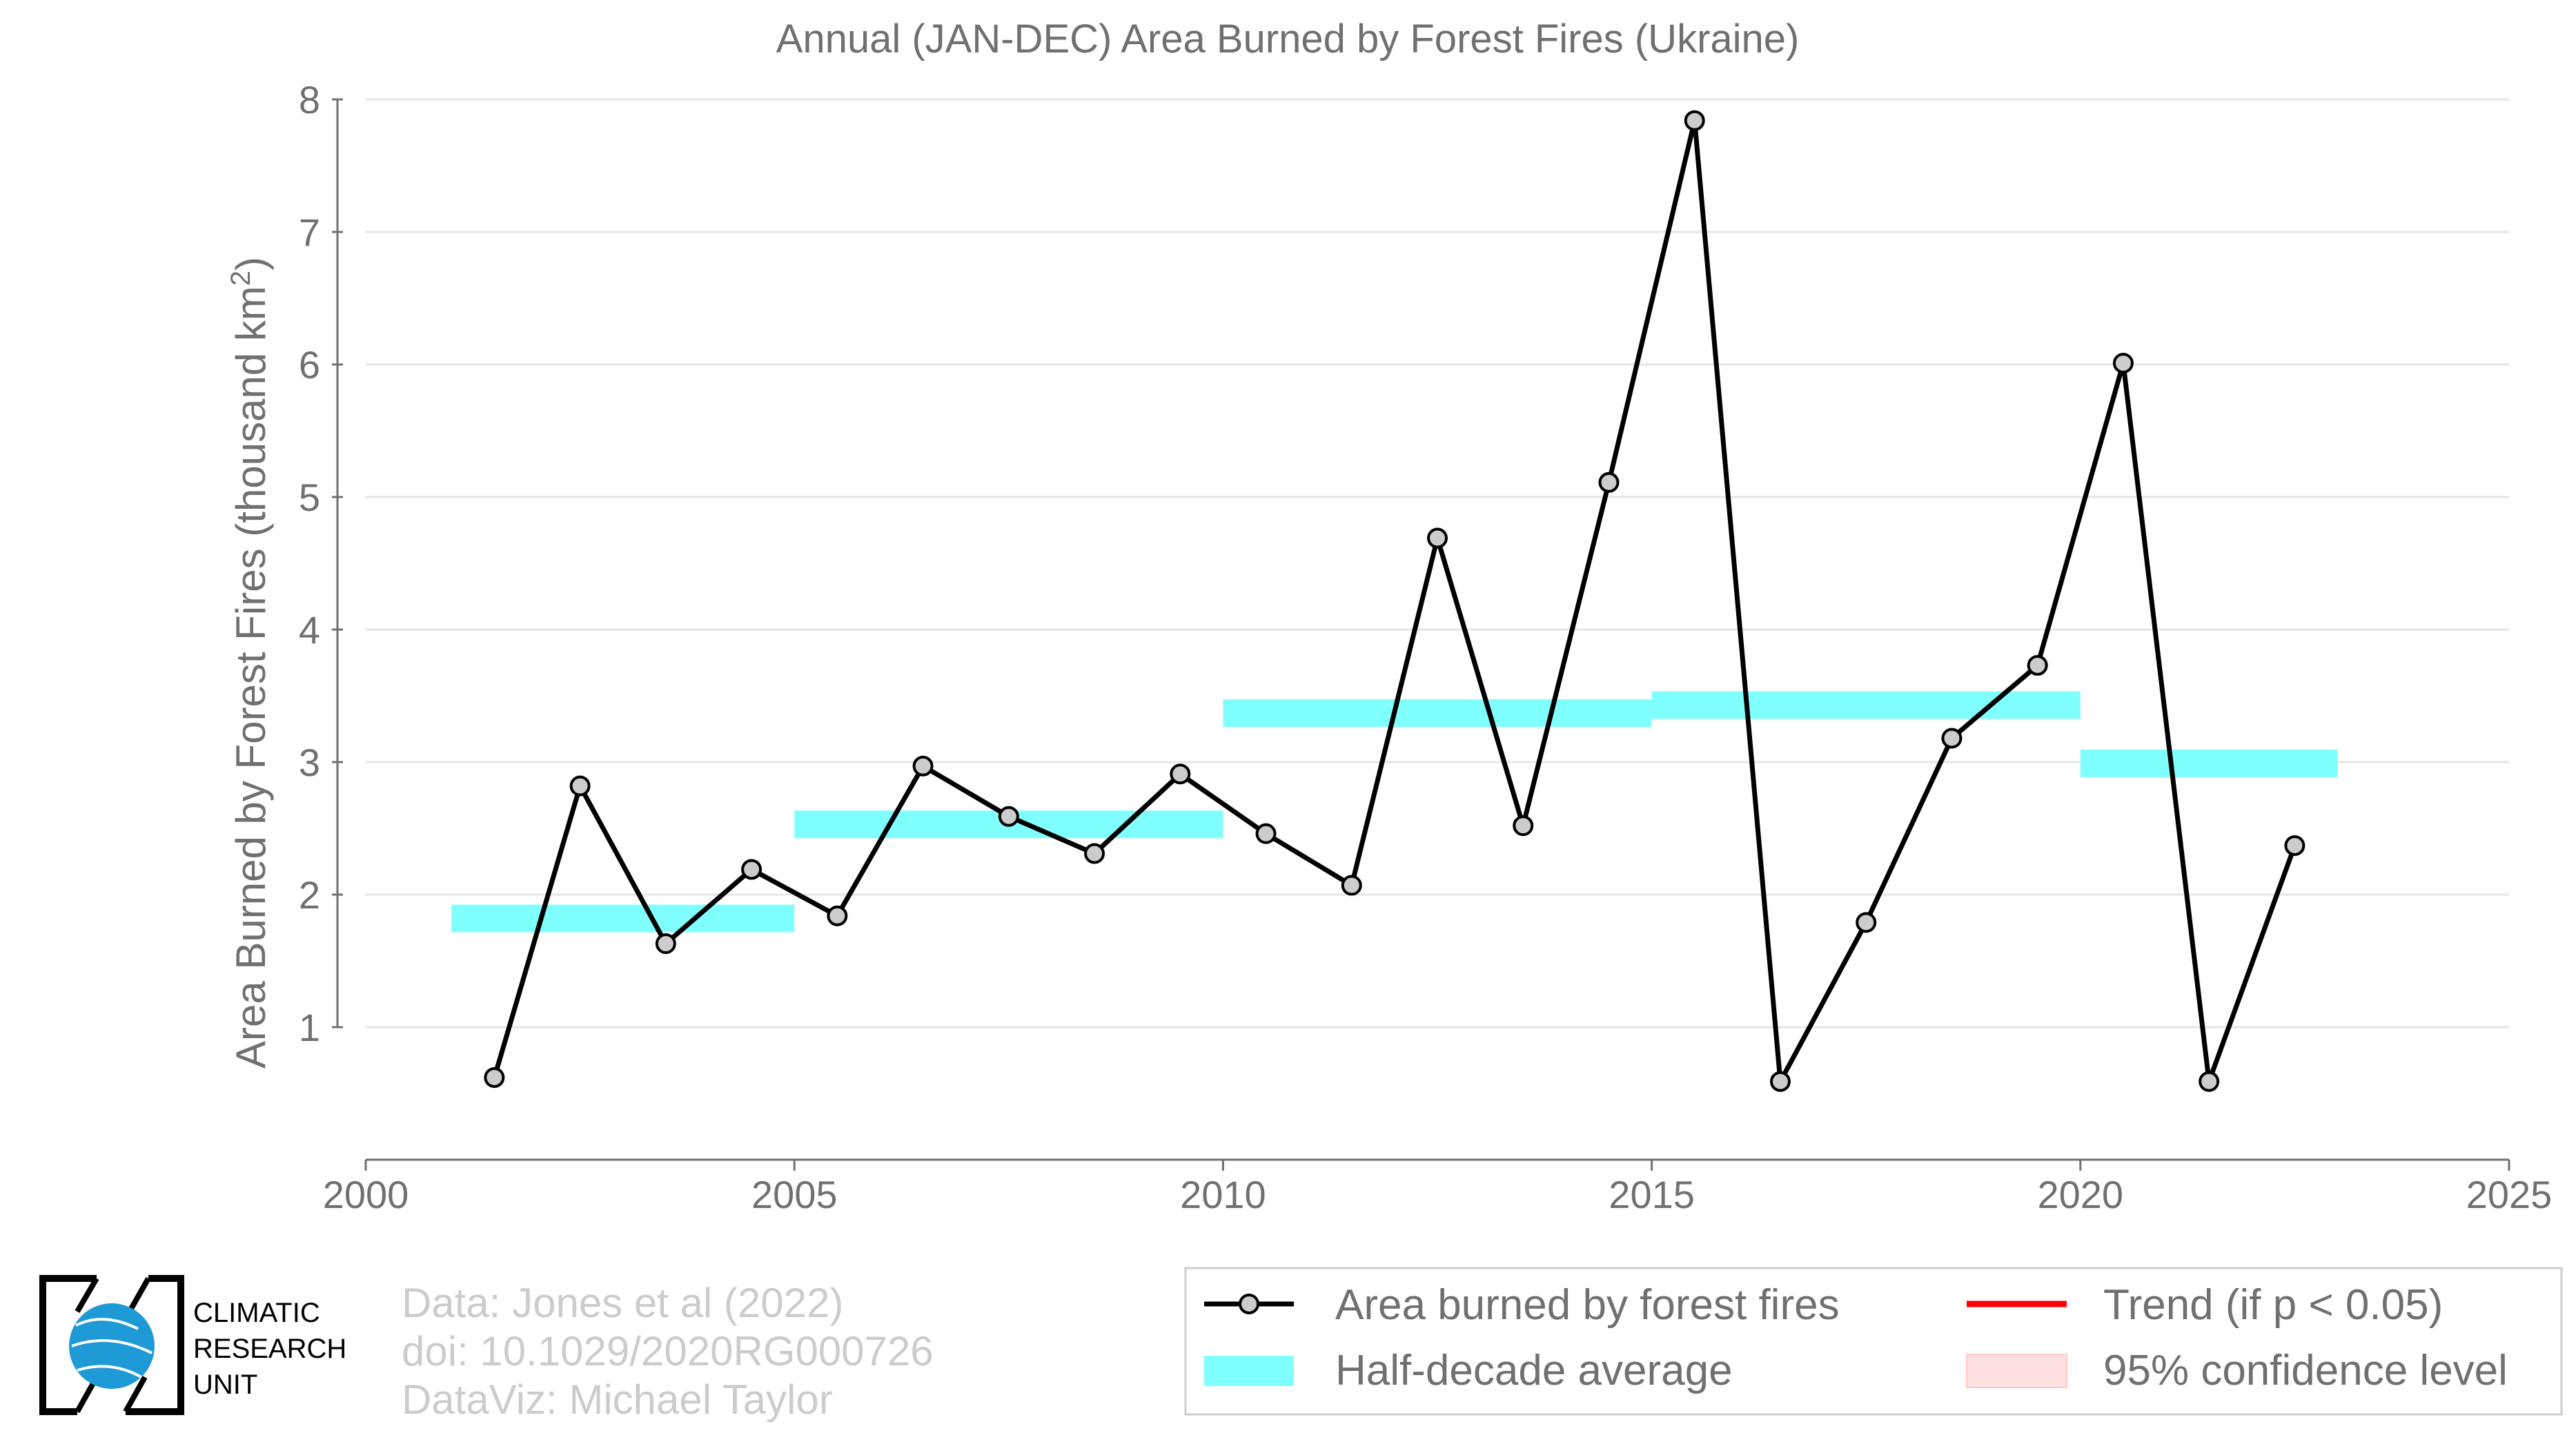 The height and width of the screenshot is (1451, 2576). Describe the element at coordinates (1394, 812) in the screenshot. I see `half-decade-average-bars` at that location.